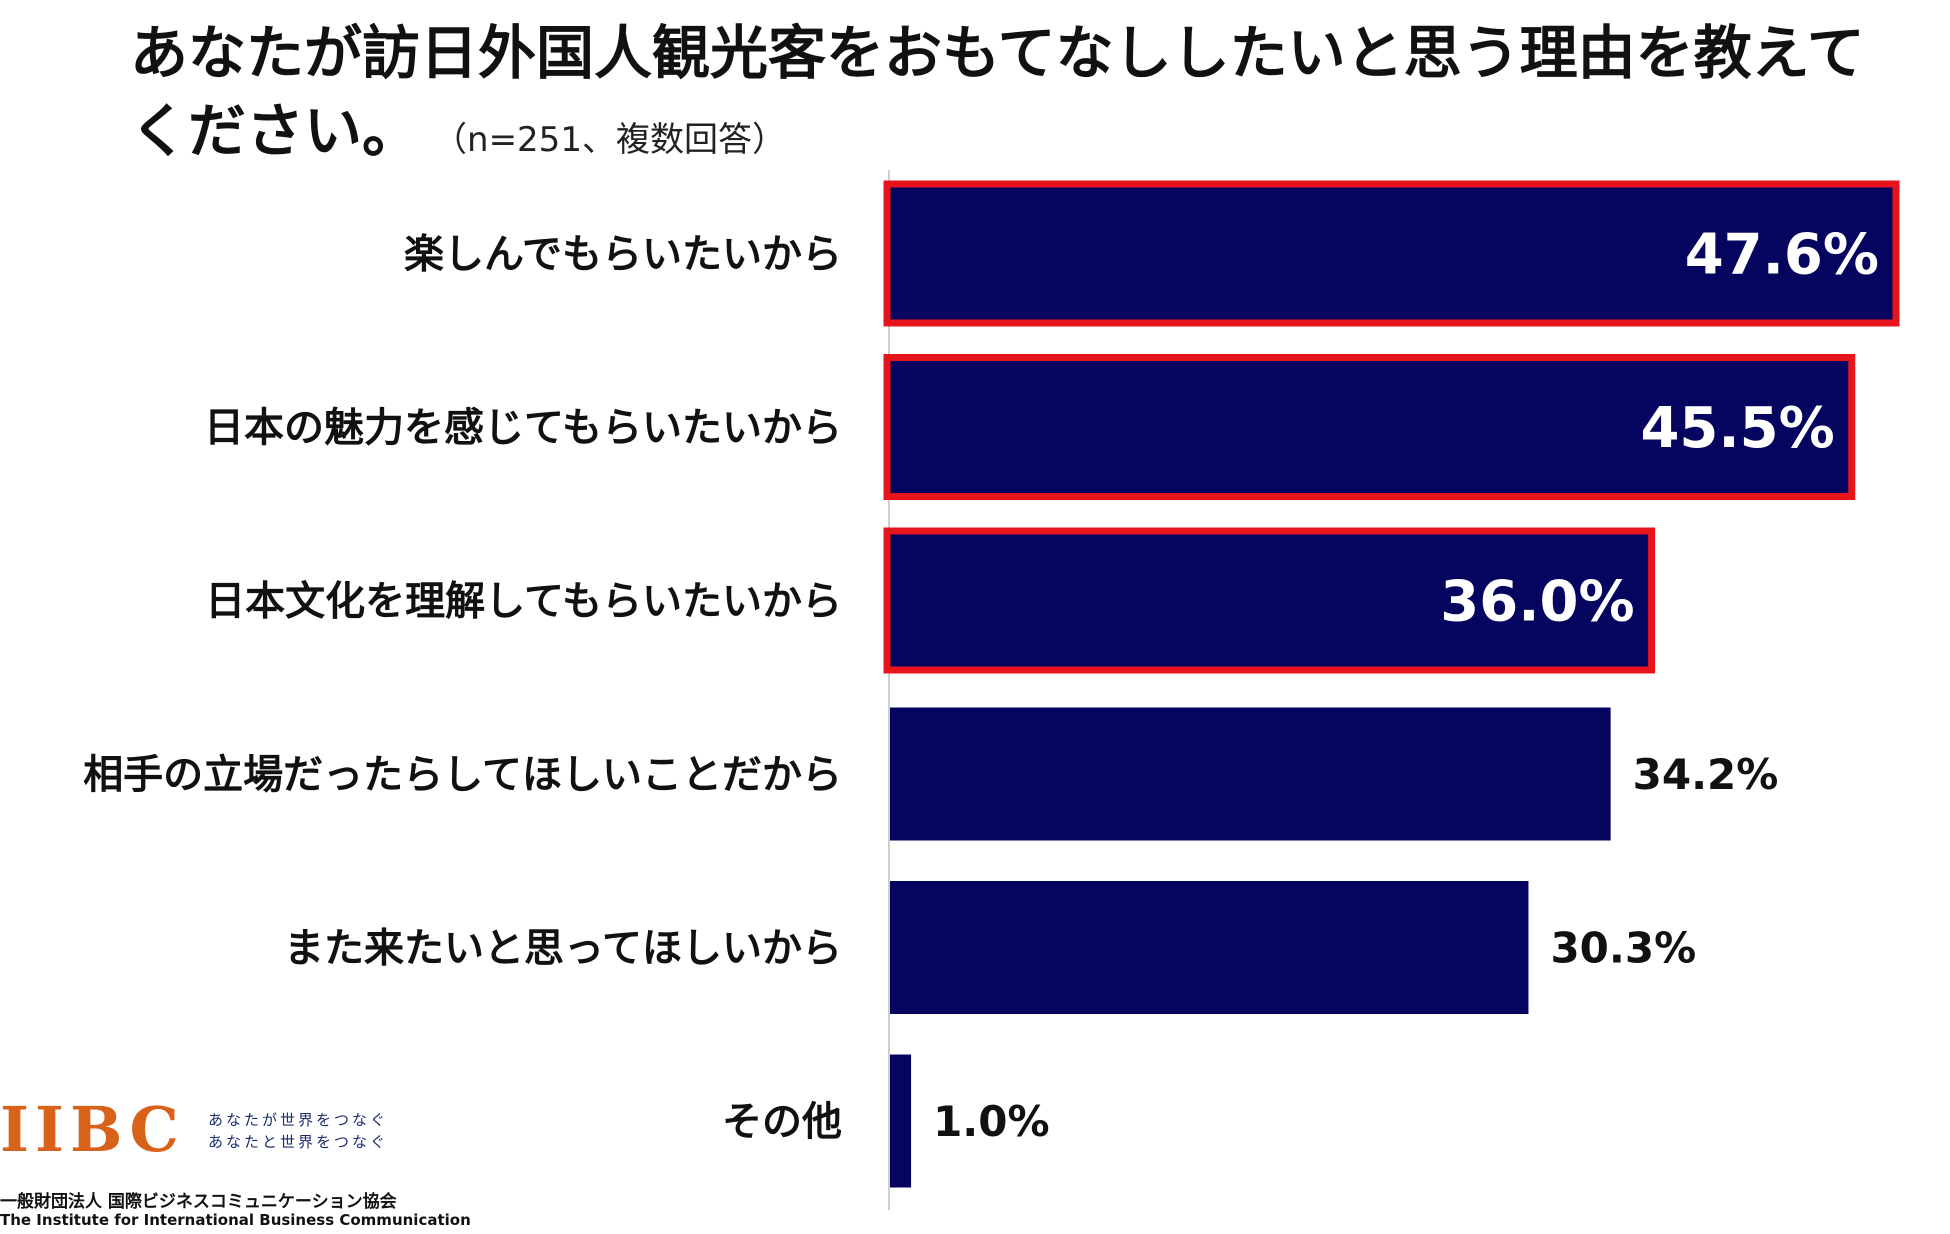 The width and height of the screenshot is (1950, 1234). What do you see at coordinates (523, 602) in the screenshot?
I see `category-label-3: 日本文化を理解してもらいたいから` at bounding box center [523, 602].